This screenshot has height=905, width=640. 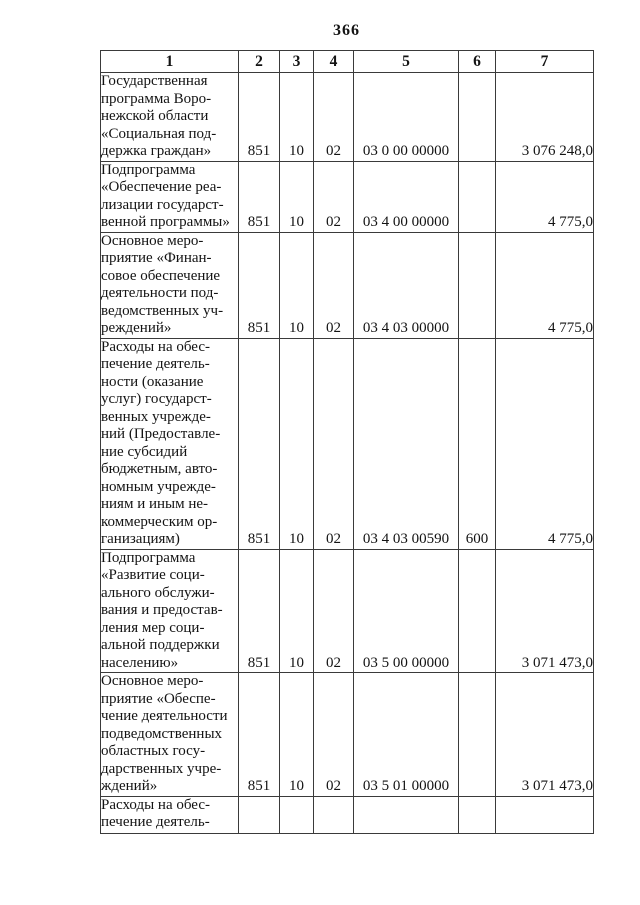 What do you see at coordinates (346, 30) in the screenshot?
I see `page-number: 366` at bounding box center [346, 30].